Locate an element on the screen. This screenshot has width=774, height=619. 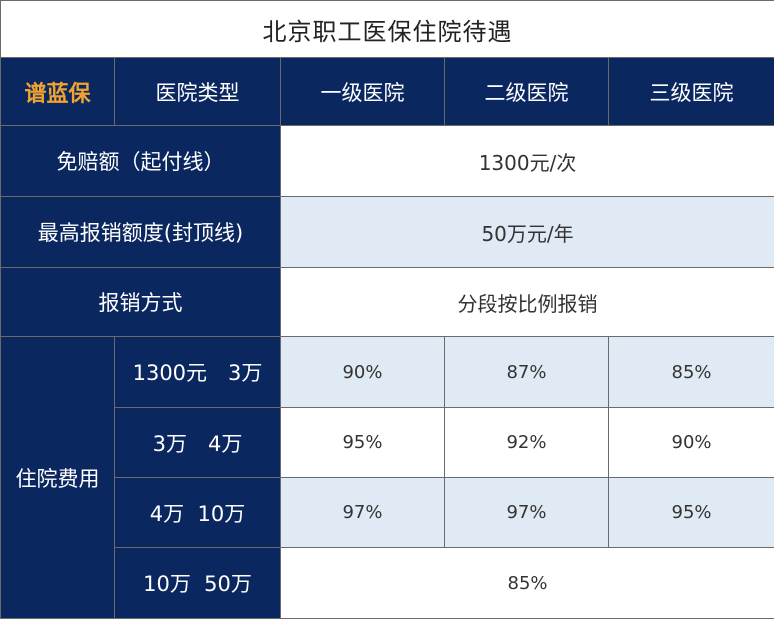
cap-label: 最高报销额度(封顶线) is located at coordinates (141, 232).